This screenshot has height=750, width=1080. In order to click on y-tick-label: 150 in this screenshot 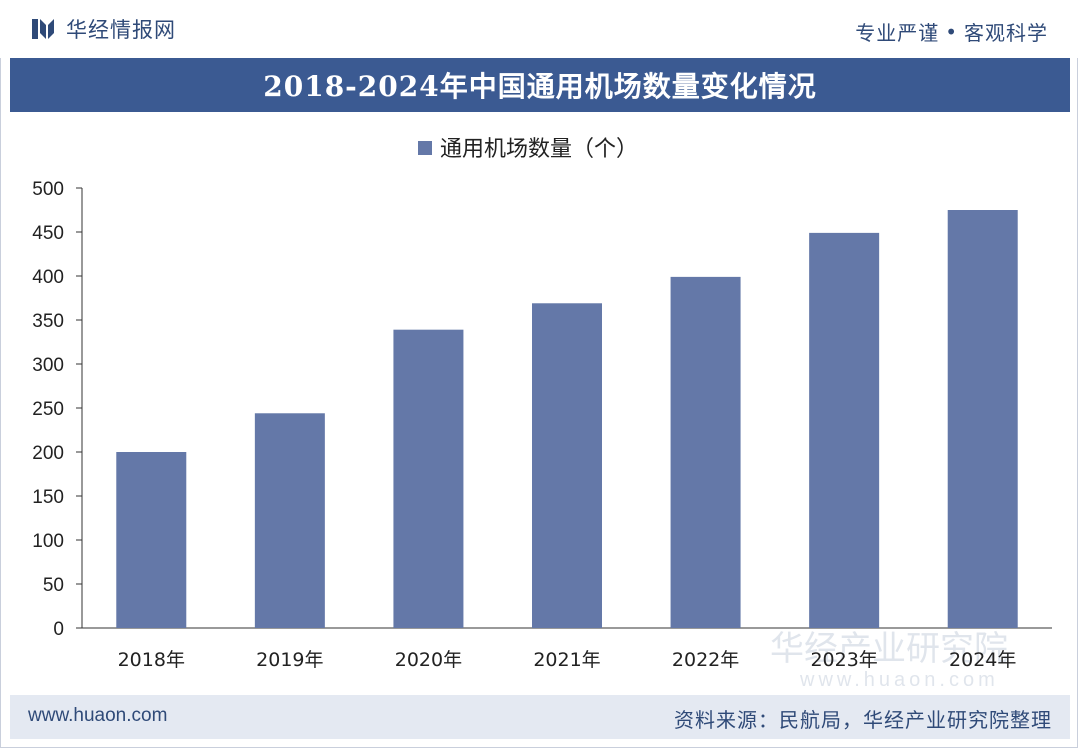, I will do `click(48, 497)`.